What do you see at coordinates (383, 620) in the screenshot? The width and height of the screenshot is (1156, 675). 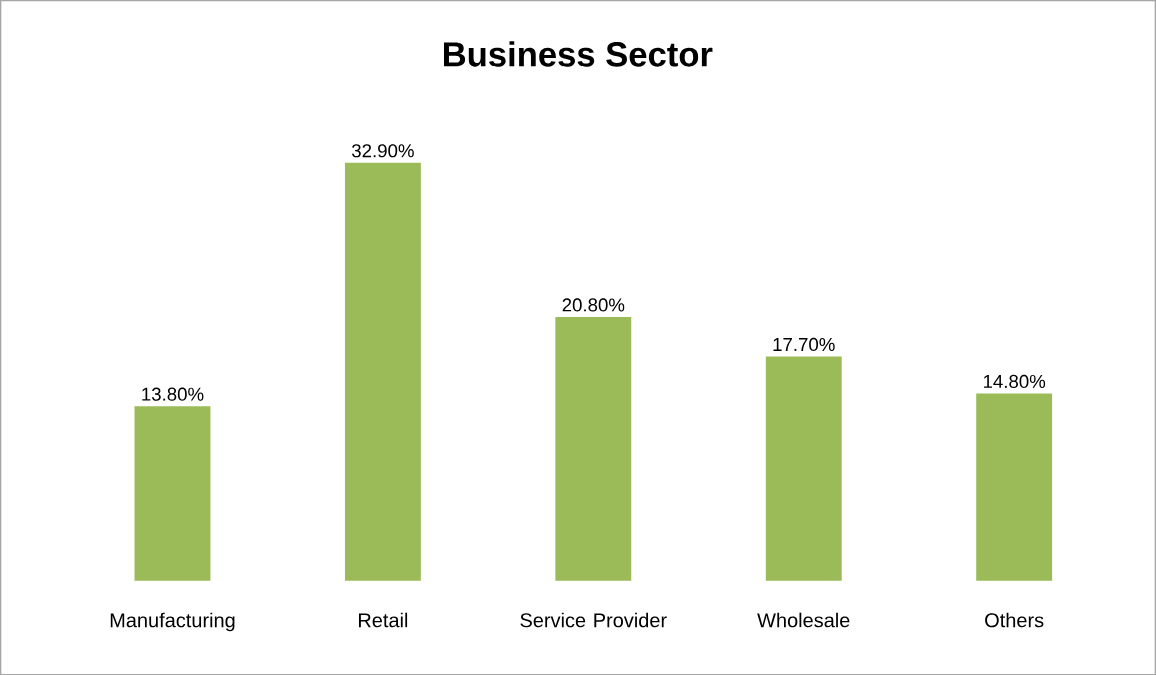 I see `x-tick-label: Retail` at bounding box center [383, 620].